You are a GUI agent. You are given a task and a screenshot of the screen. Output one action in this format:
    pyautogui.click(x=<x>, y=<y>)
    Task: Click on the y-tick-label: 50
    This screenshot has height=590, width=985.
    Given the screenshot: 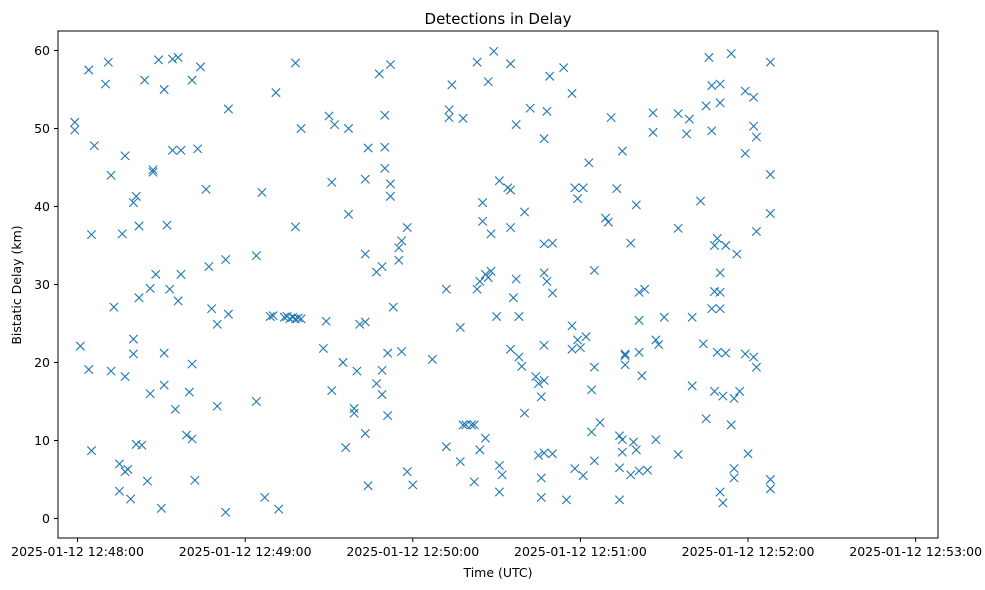 What is the action you would take?
    pyautogui.click(x=42, y=128)
    